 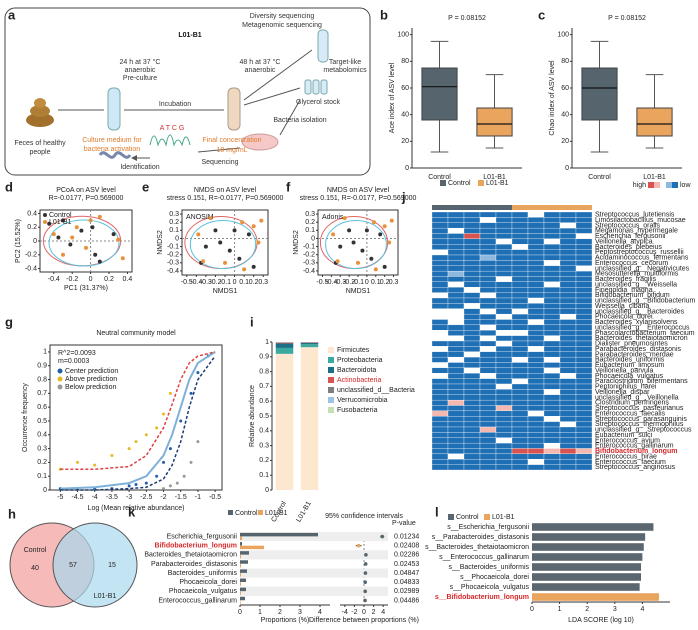 I want to click on y-tick-label: 0.5, so click(x=42, y=421).